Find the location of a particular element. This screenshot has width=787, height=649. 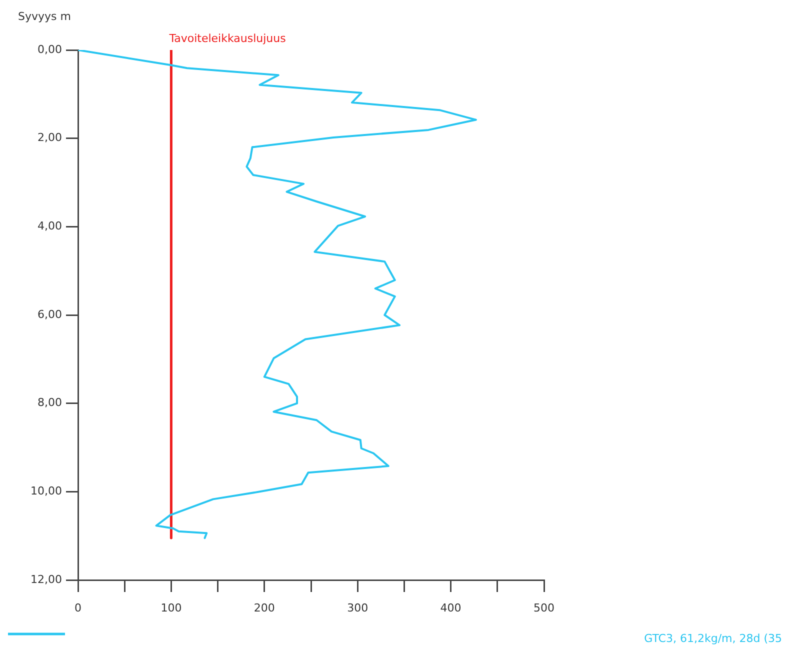

series-label: Tavoiteleikkauslujuus is located at coordinates (227, 38).